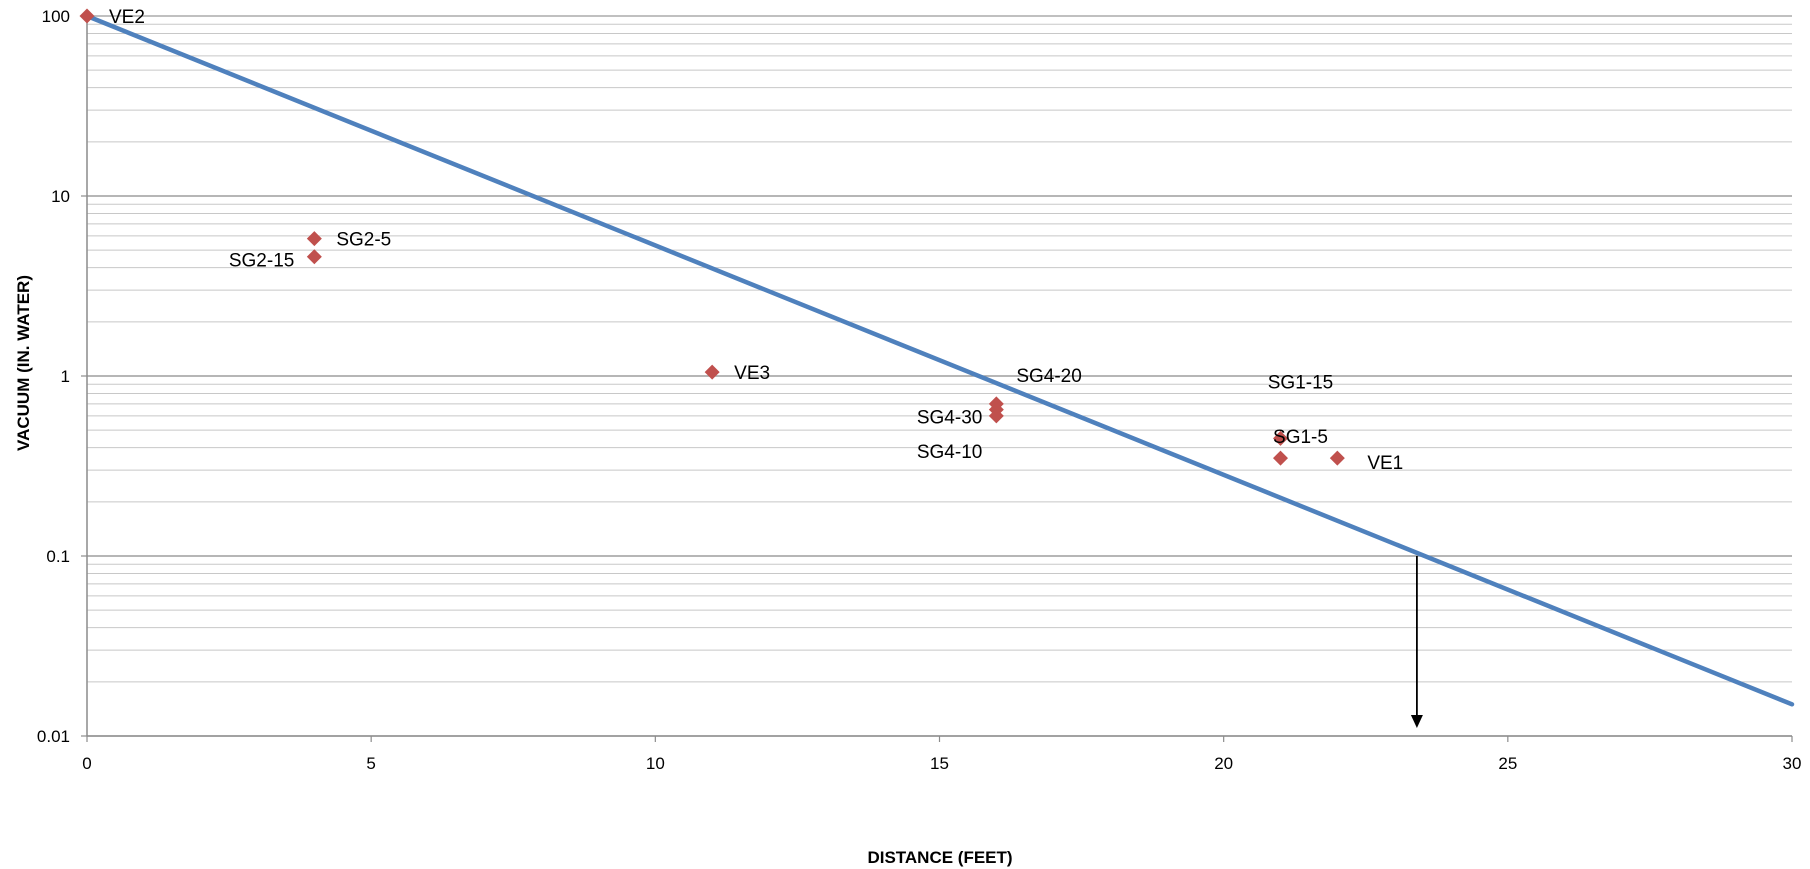 The width and height of the screenshot is (1810, 869). What do you see at coordinates (86, 763) in the screenshot?
I see `x-tick-label: 0` at bounding box center [86, 763].